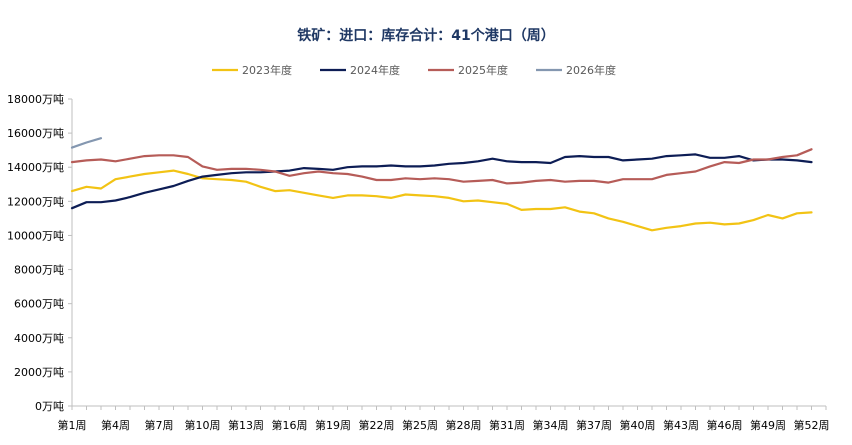 This screenshot has height=445, width=852. I want to click on x-tick-label: 第16周, so click(290, 425).